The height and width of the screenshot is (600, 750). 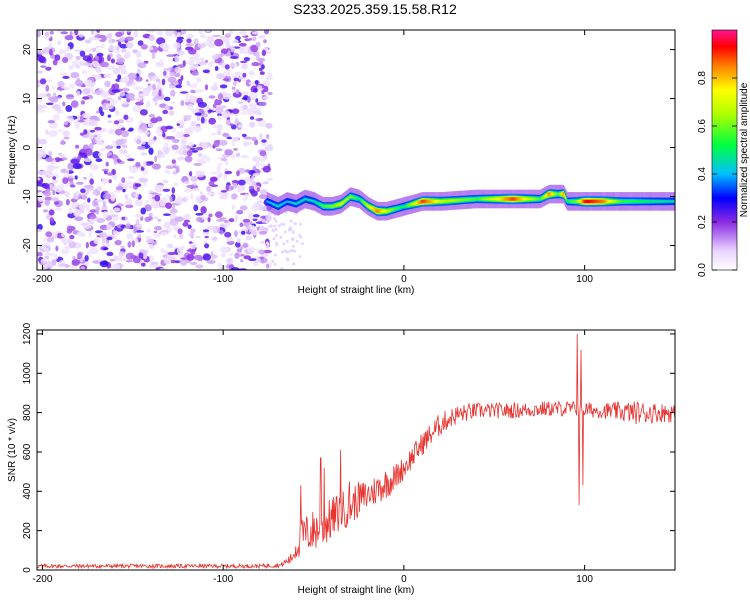 What do you see at coordinates (27, 50) in the screenshot?
I see `y-tick-label: 20` at bounding box center [27, 50].